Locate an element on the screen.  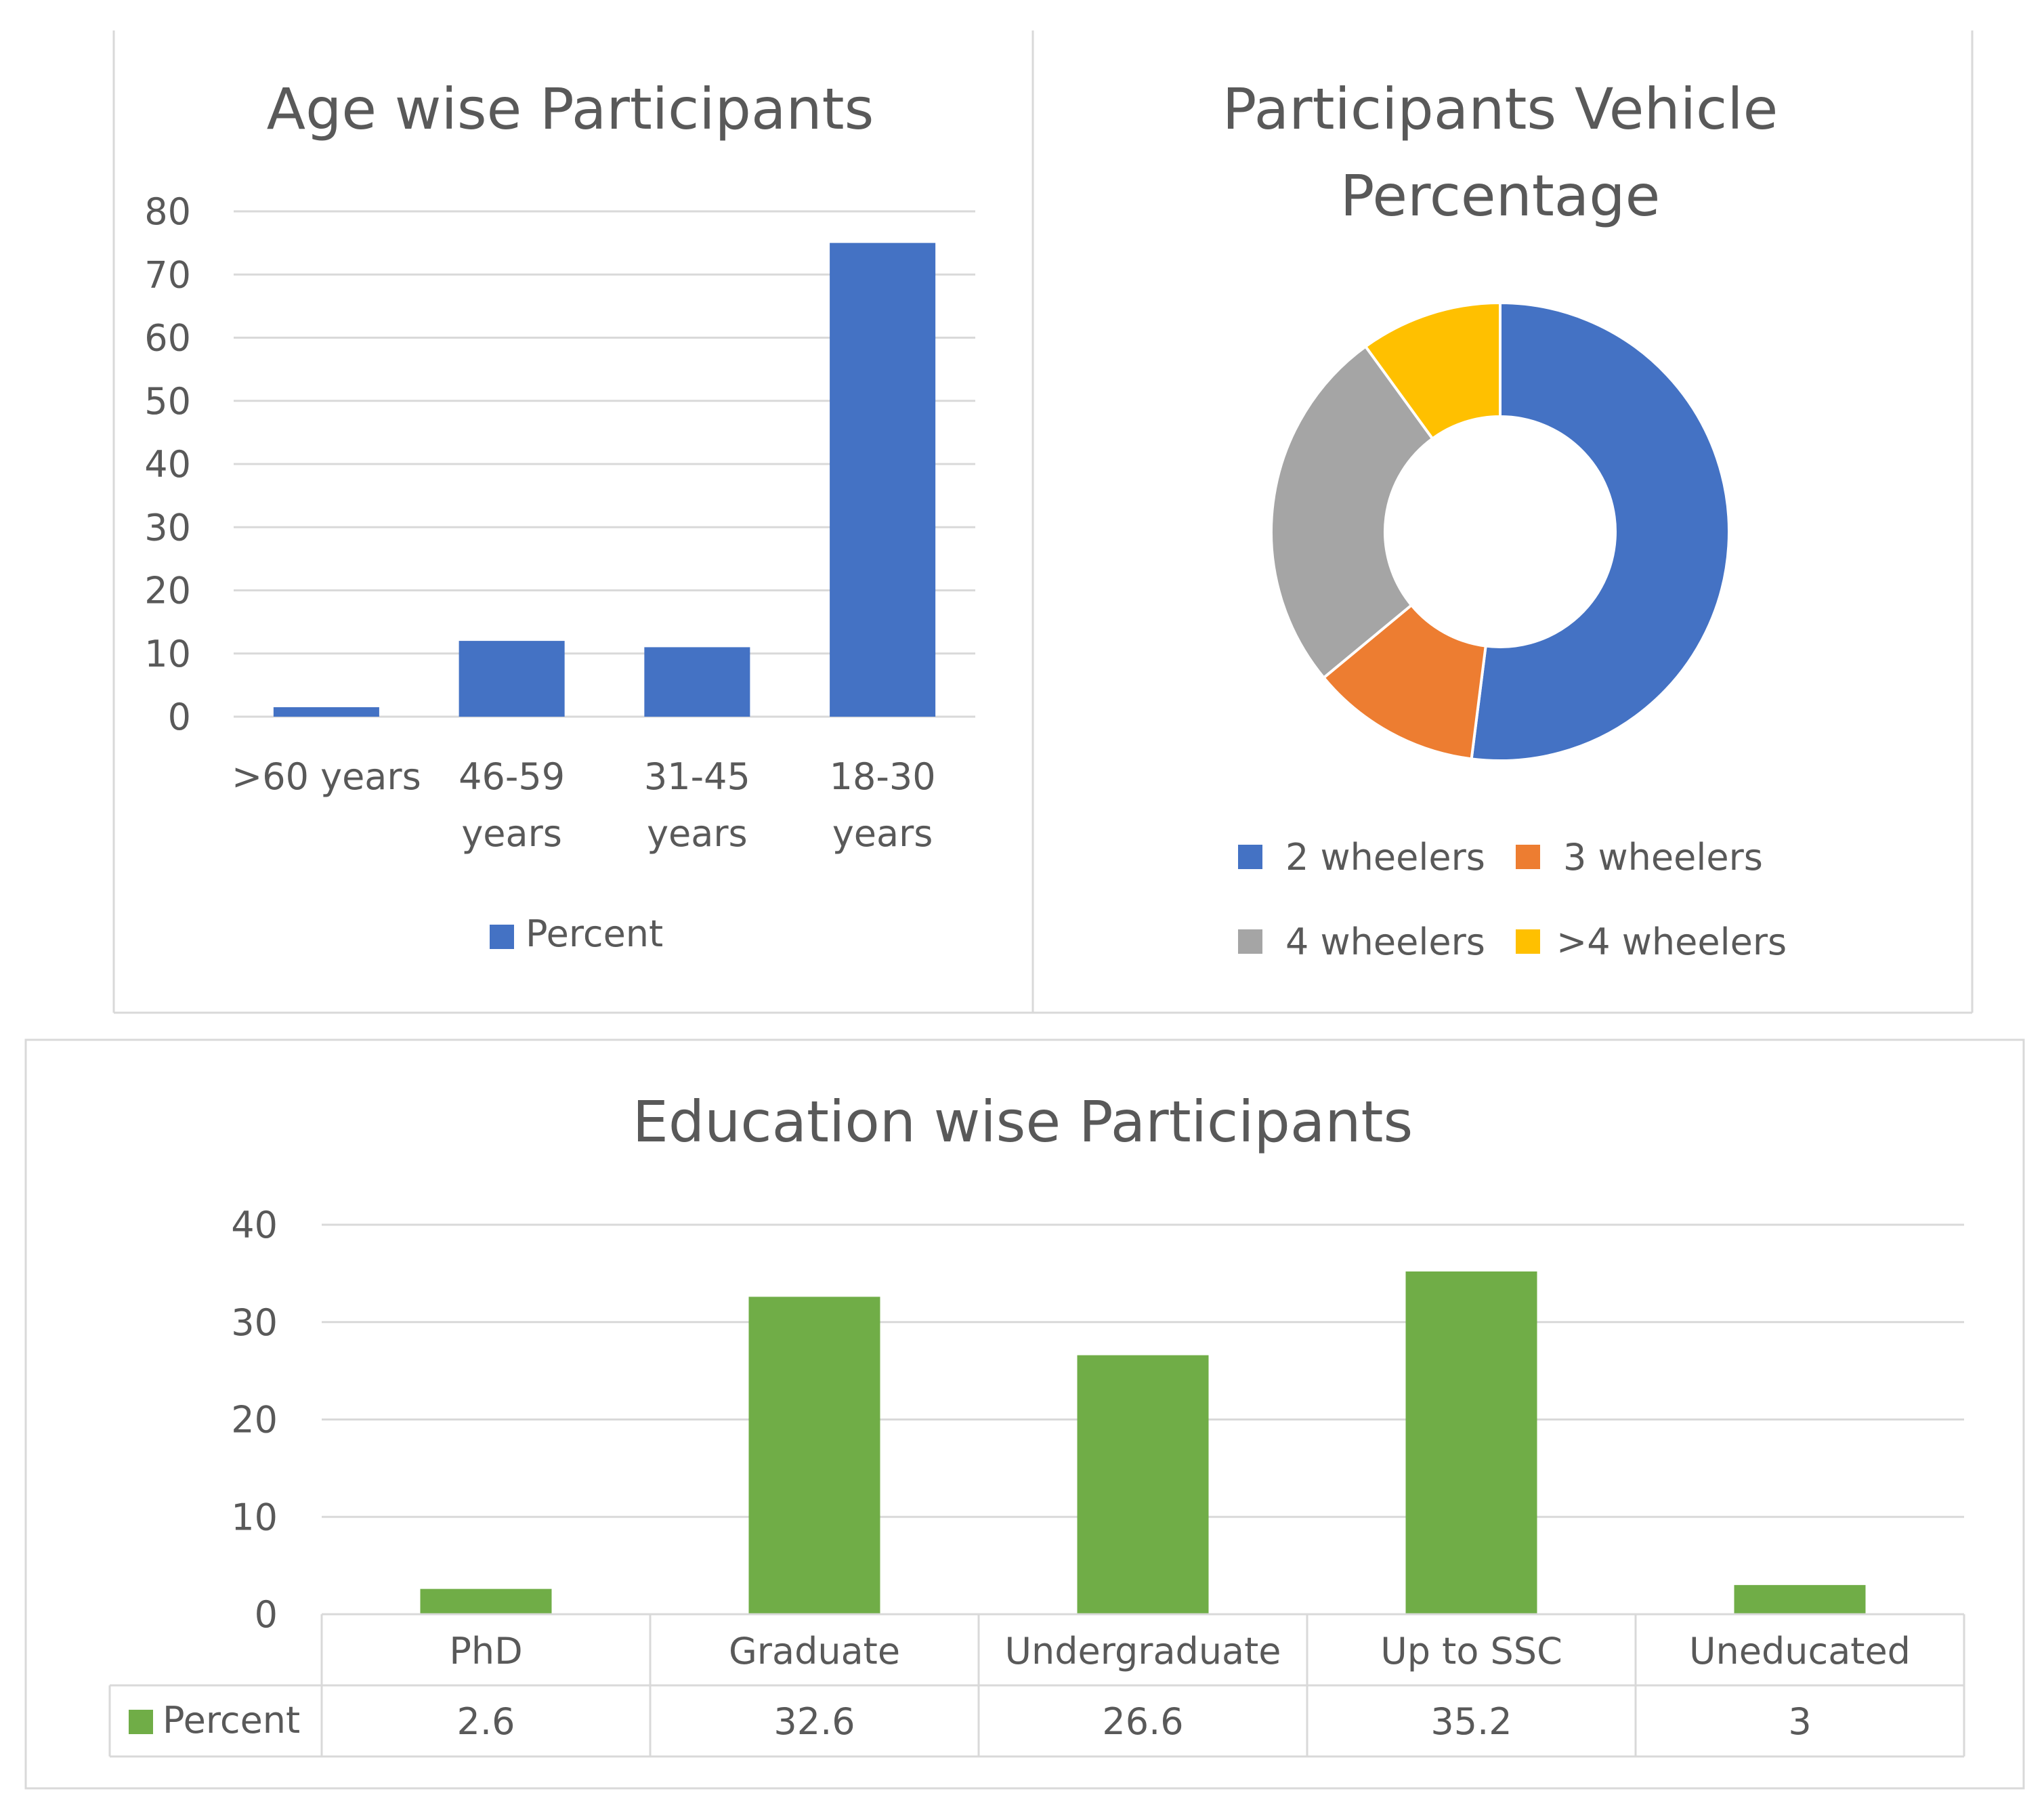
vehicle-legend-label: 4 wheelers is located at coordinates (1385, 942).